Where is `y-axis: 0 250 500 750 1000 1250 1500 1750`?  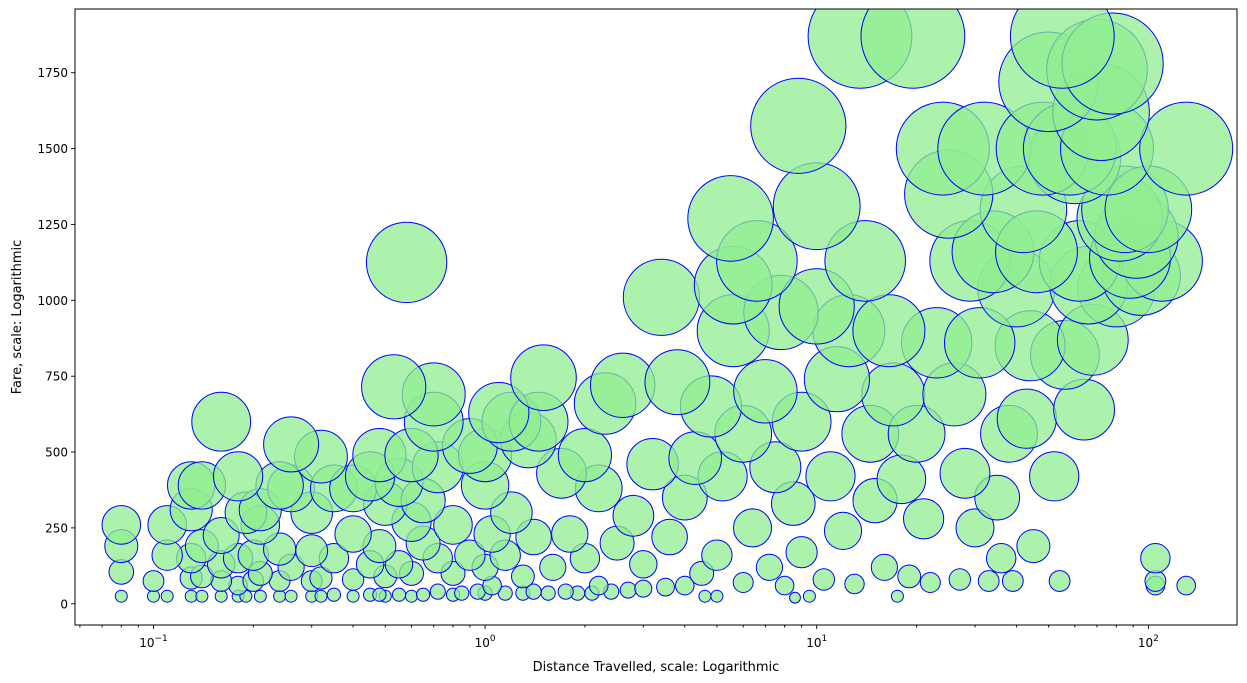
y-axis: 0 250 500 750 1000 1250 1500 1750 is located at coordinates (56, 338).